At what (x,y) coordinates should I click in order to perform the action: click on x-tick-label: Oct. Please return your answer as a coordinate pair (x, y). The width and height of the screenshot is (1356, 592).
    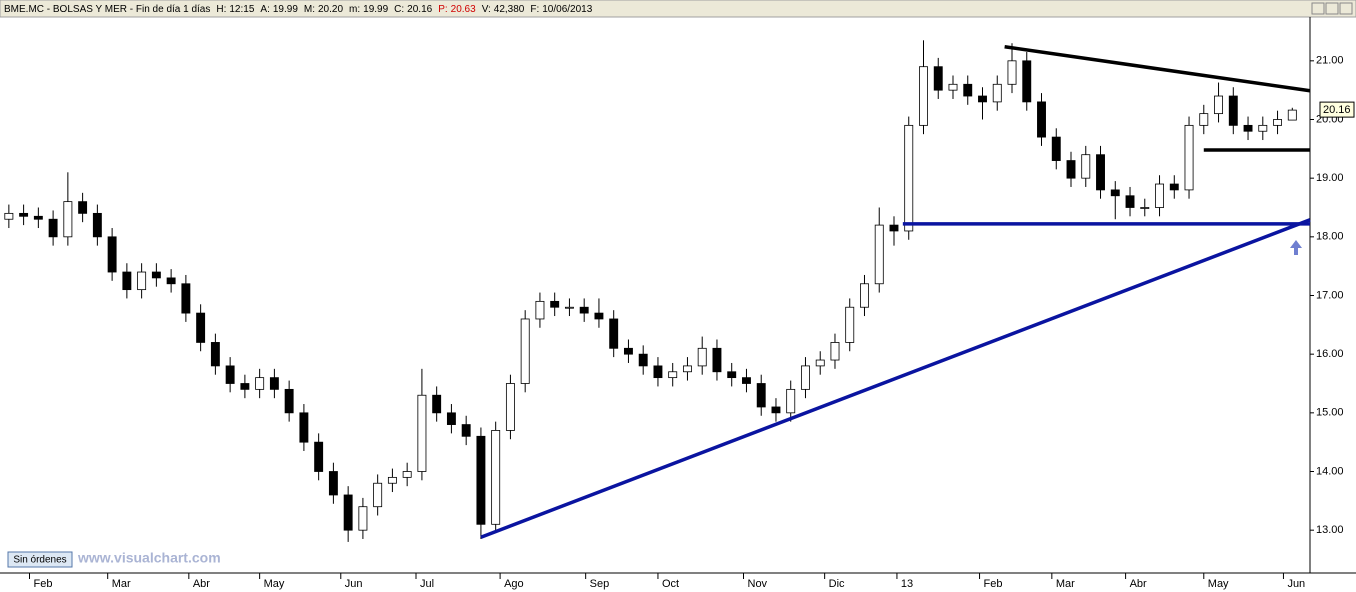
    Looking at the image, I should click on (670, 584).